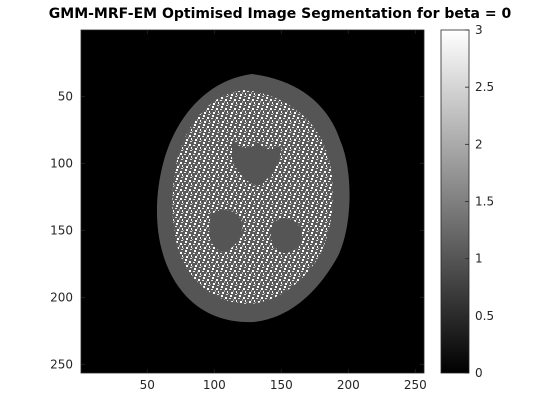 This screenshot has height=420, width=560. Describe the element at coordinates (479, 30) in the screenshot. I see `colorbar-tick-label: 3` at that location.